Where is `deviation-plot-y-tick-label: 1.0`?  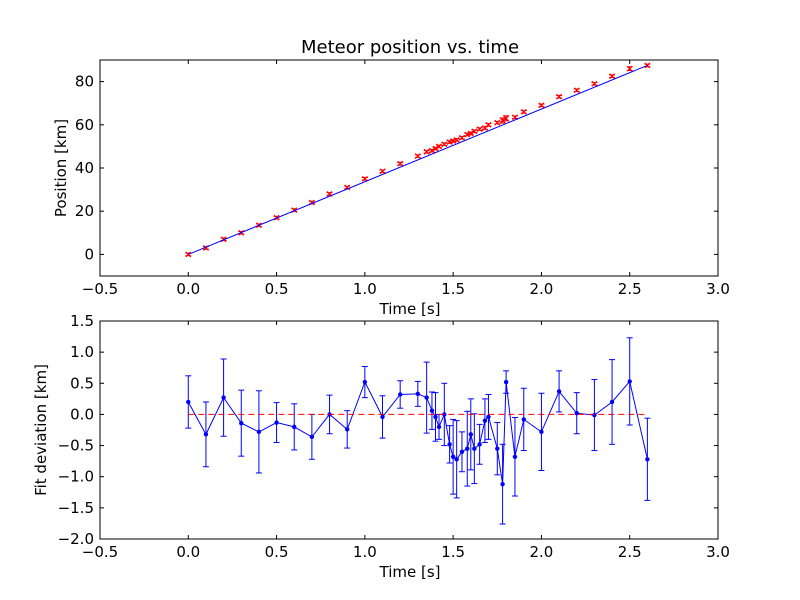
deviation-plot-y-tick-label: 1.0 is located at coordinates (82, 352).